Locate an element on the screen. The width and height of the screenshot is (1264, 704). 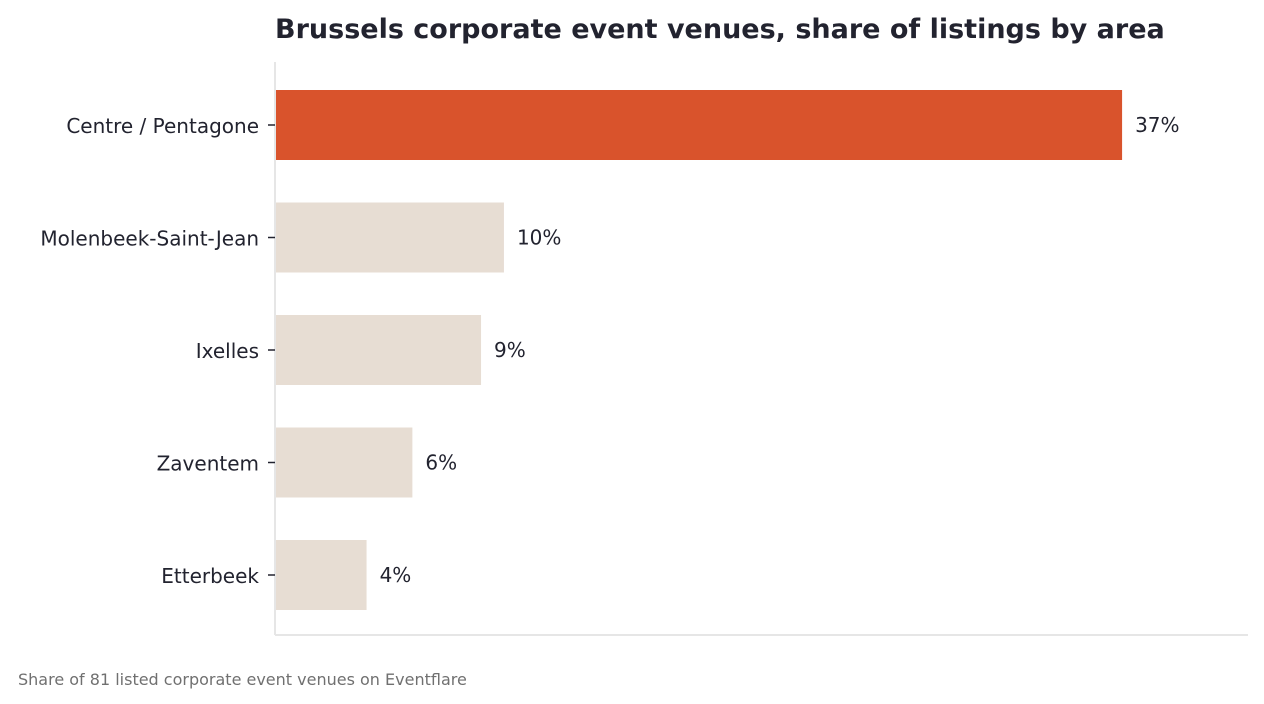
category-label-4: Etterbeek is located at coordinates (210, 576).